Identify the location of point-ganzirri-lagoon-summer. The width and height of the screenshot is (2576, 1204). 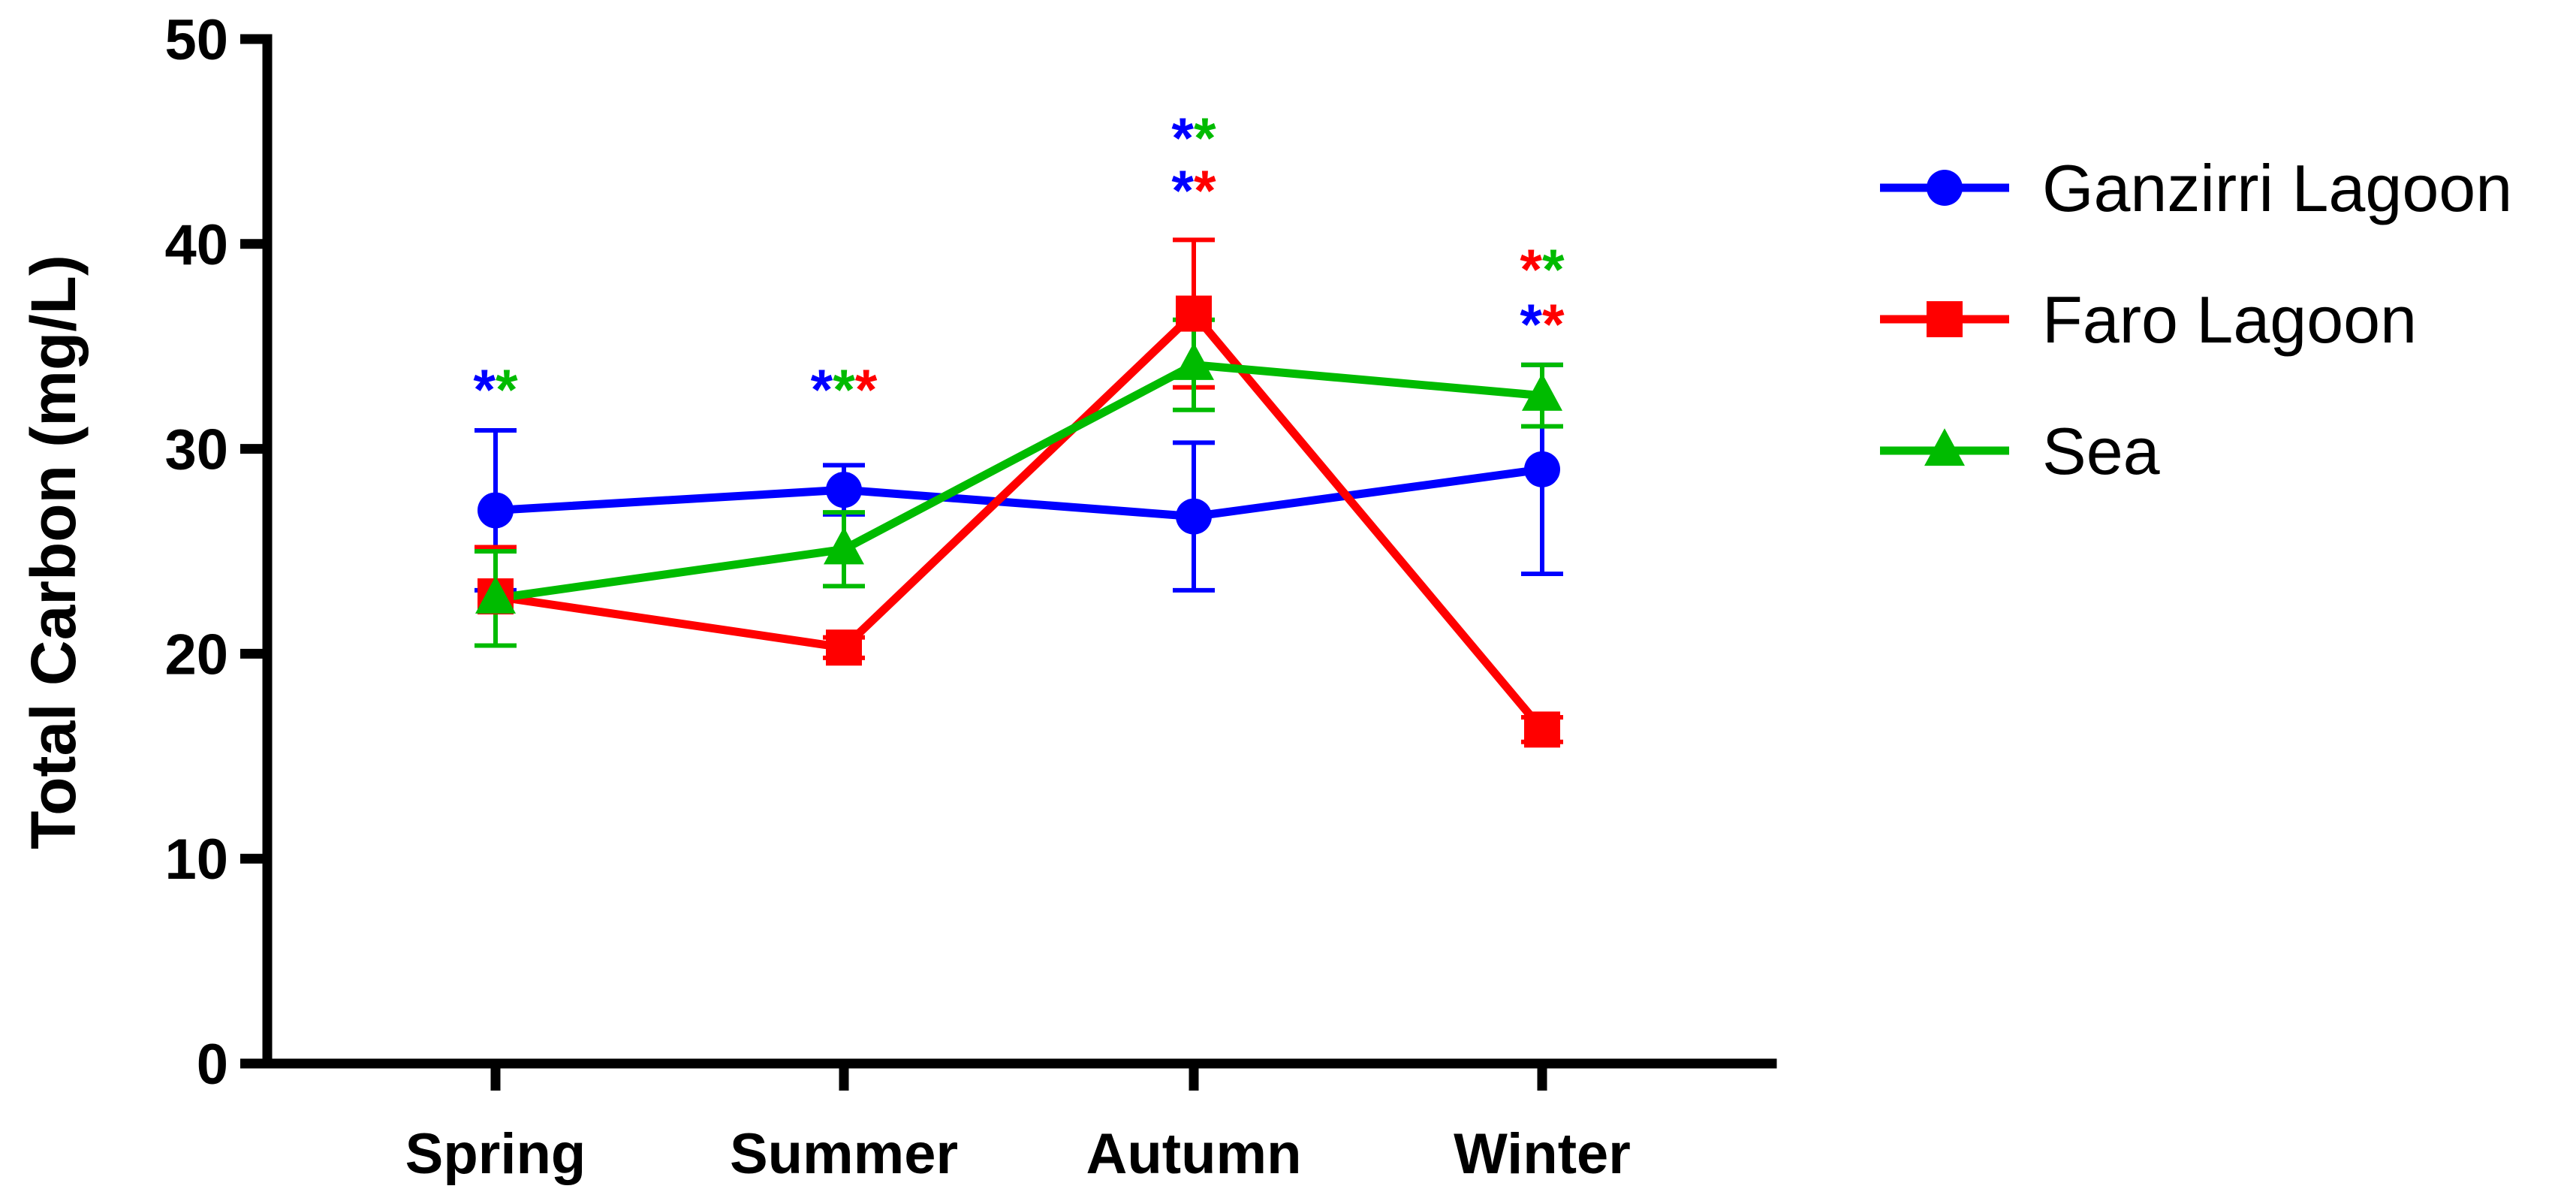
(844, 490).